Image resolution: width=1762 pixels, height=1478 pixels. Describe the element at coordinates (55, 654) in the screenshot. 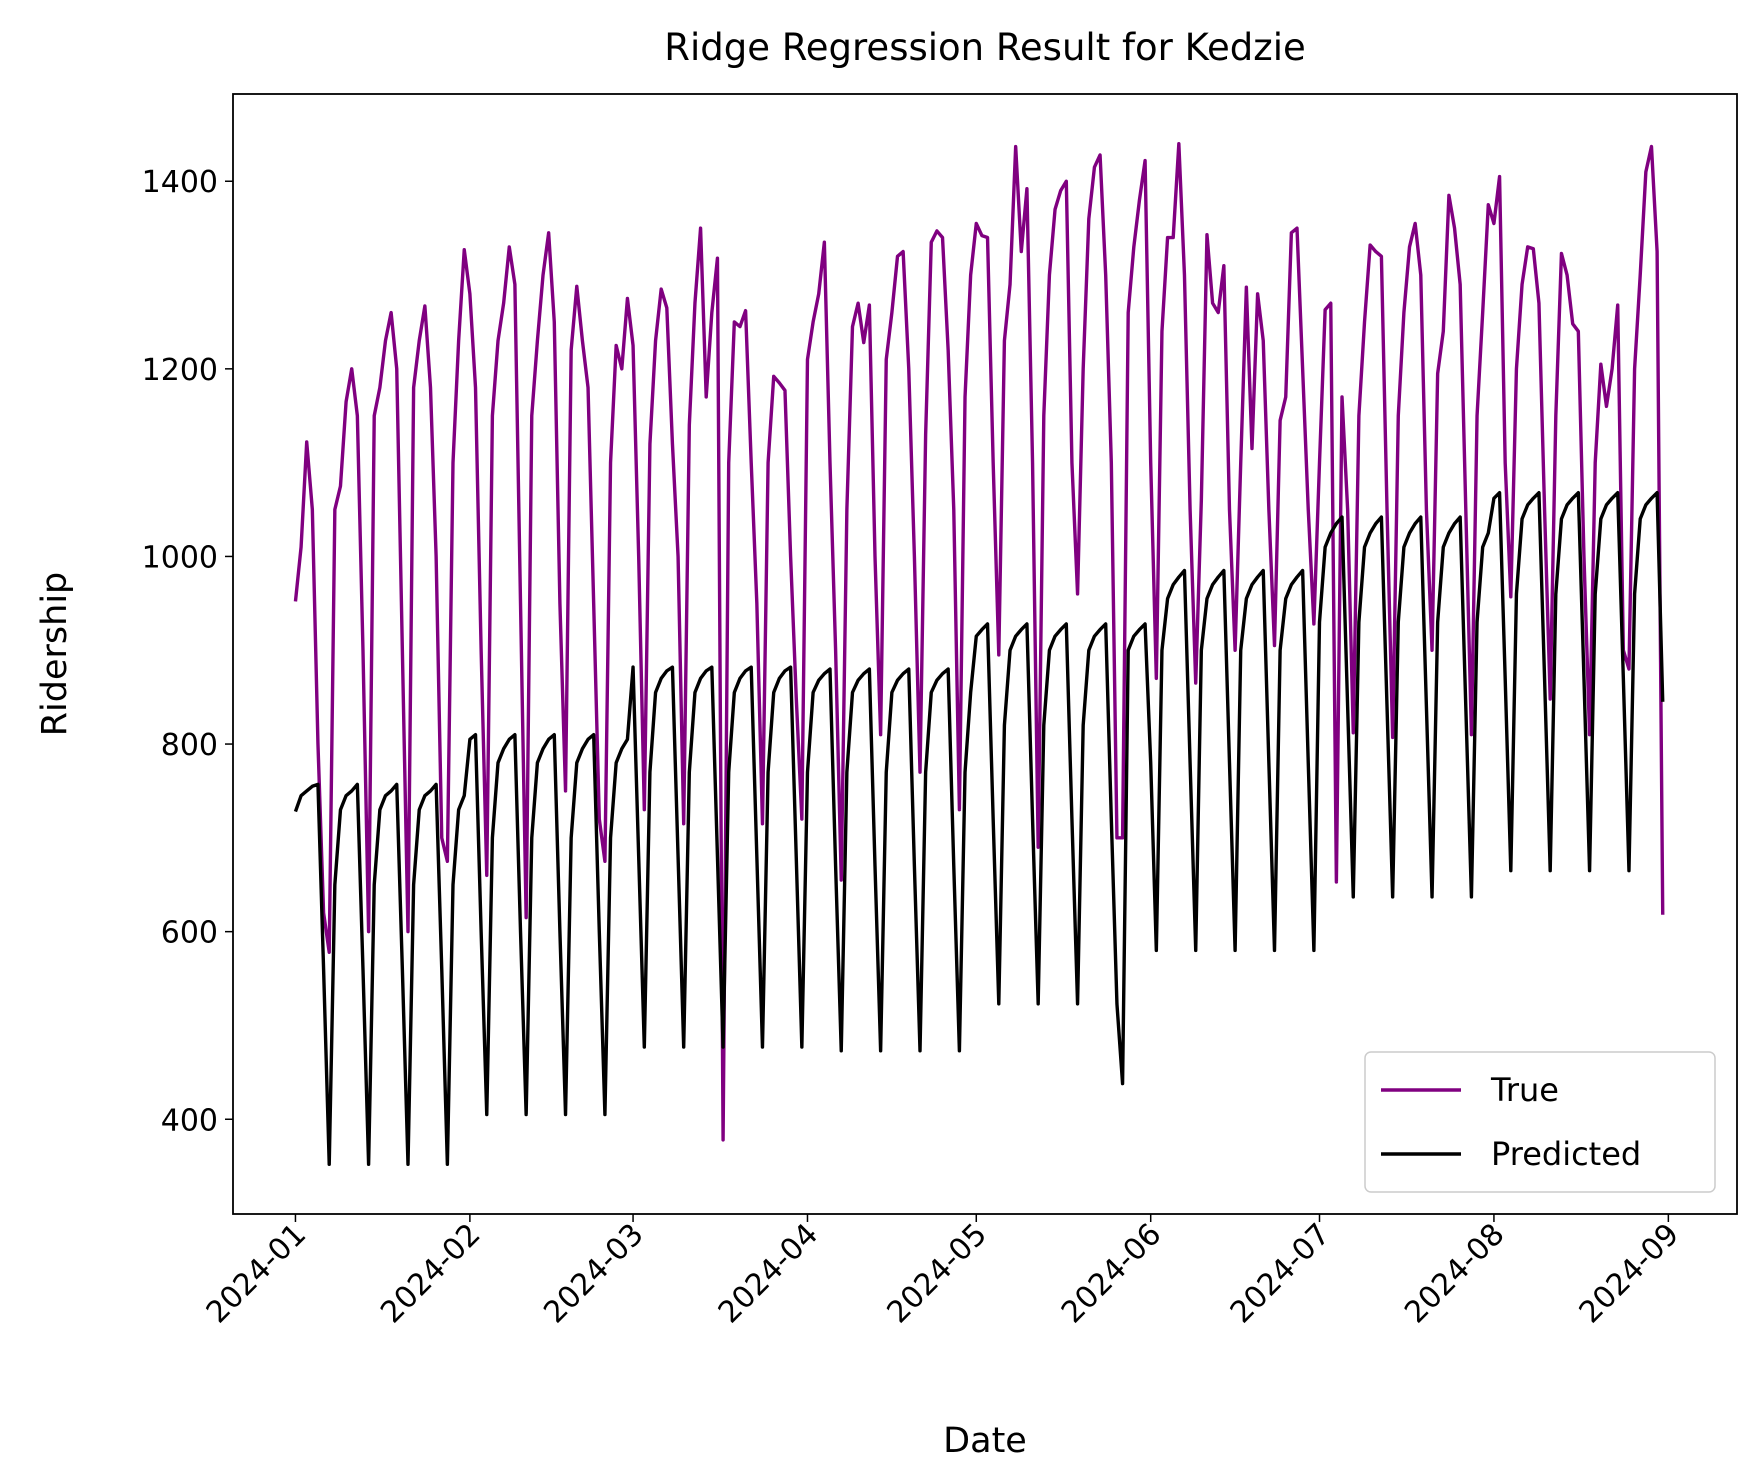

I see `y-axis-label: Ridership` at that location.